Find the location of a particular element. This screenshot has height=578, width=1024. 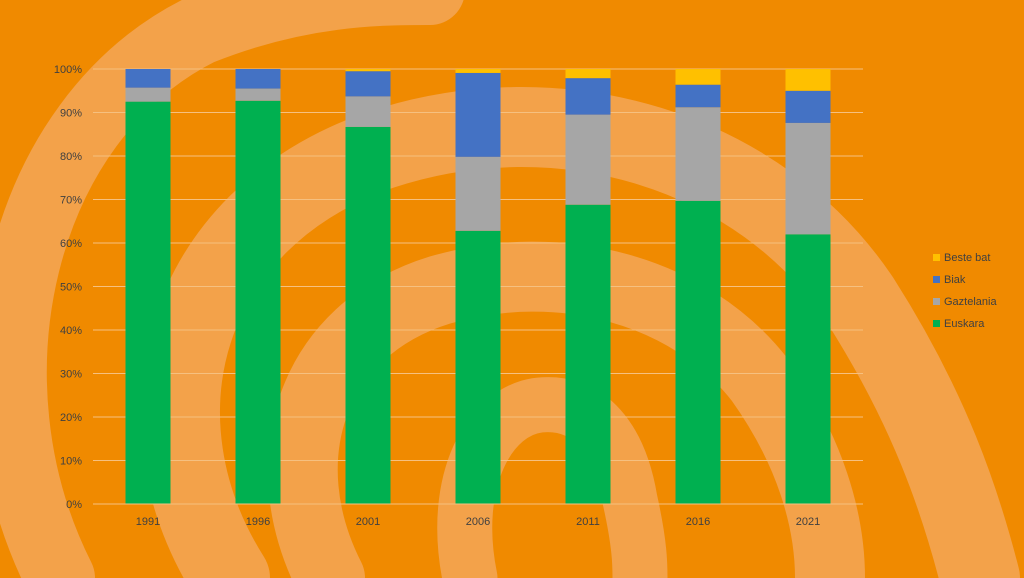

x-tick-label: 1996 is located at coordinates (258, 522).